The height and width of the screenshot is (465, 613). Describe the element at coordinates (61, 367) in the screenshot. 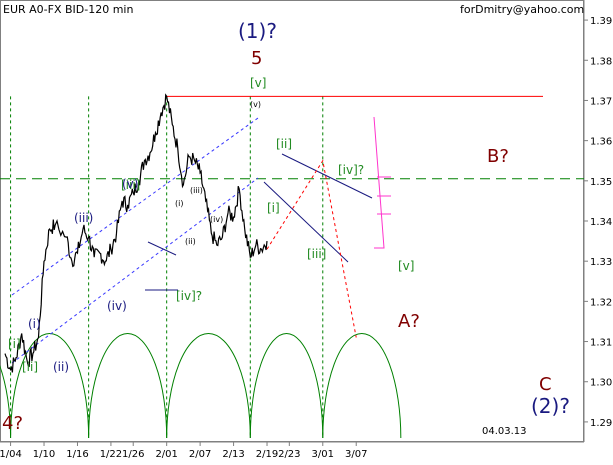

I see `navy-label-ii: (ii)` at that location.